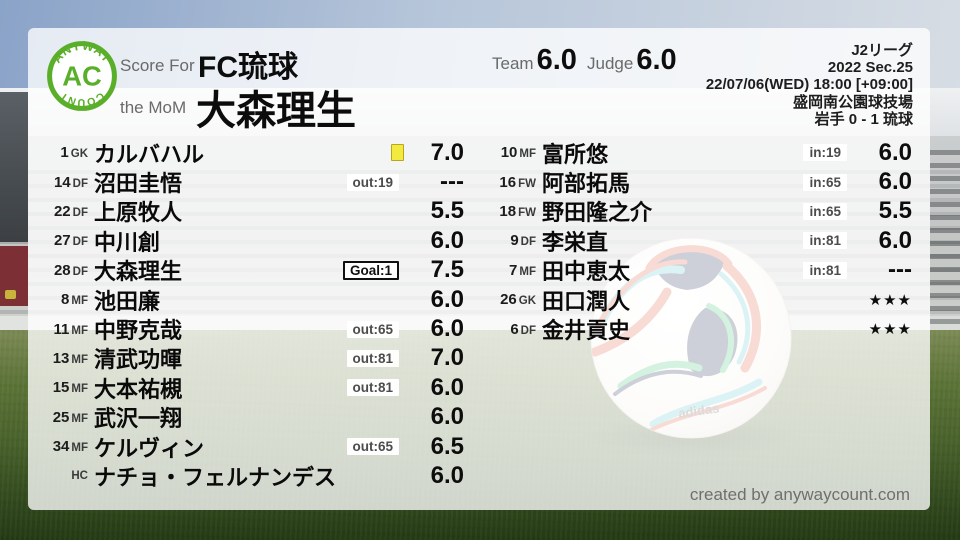  Describe the element at coordinates (252, 240) in the screenshot. I see `player-row: 27 DF 中川創 6.0` at that location.